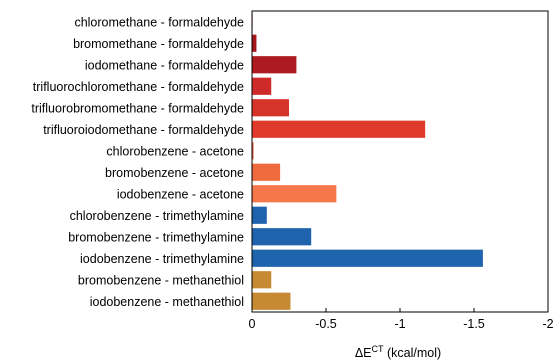 The image size is (555, 363). Describe the element at coordinates (252, 324) in the screenshot. I see `x-tick-label: 0` at that location.